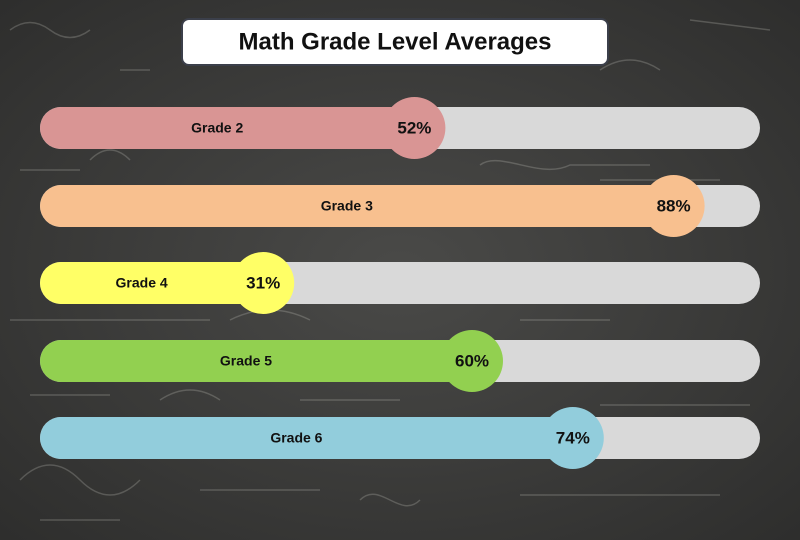 Image resolution: width=800 pixels, height=540 pixels. What do you see at coordinates (142, 283) in the screenshot?
I see `category-label: Grade 4` at bounding box center [142, 283].